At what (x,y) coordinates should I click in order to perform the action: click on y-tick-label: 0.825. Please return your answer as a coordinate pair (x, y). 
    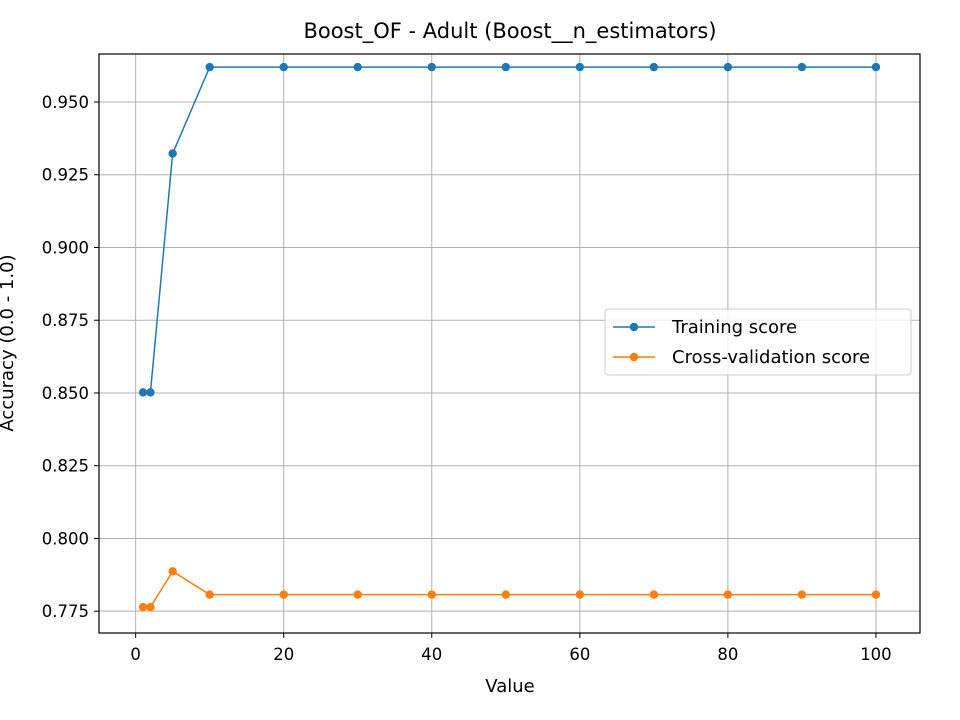
    Looking at the image, I should click on (65, 466).